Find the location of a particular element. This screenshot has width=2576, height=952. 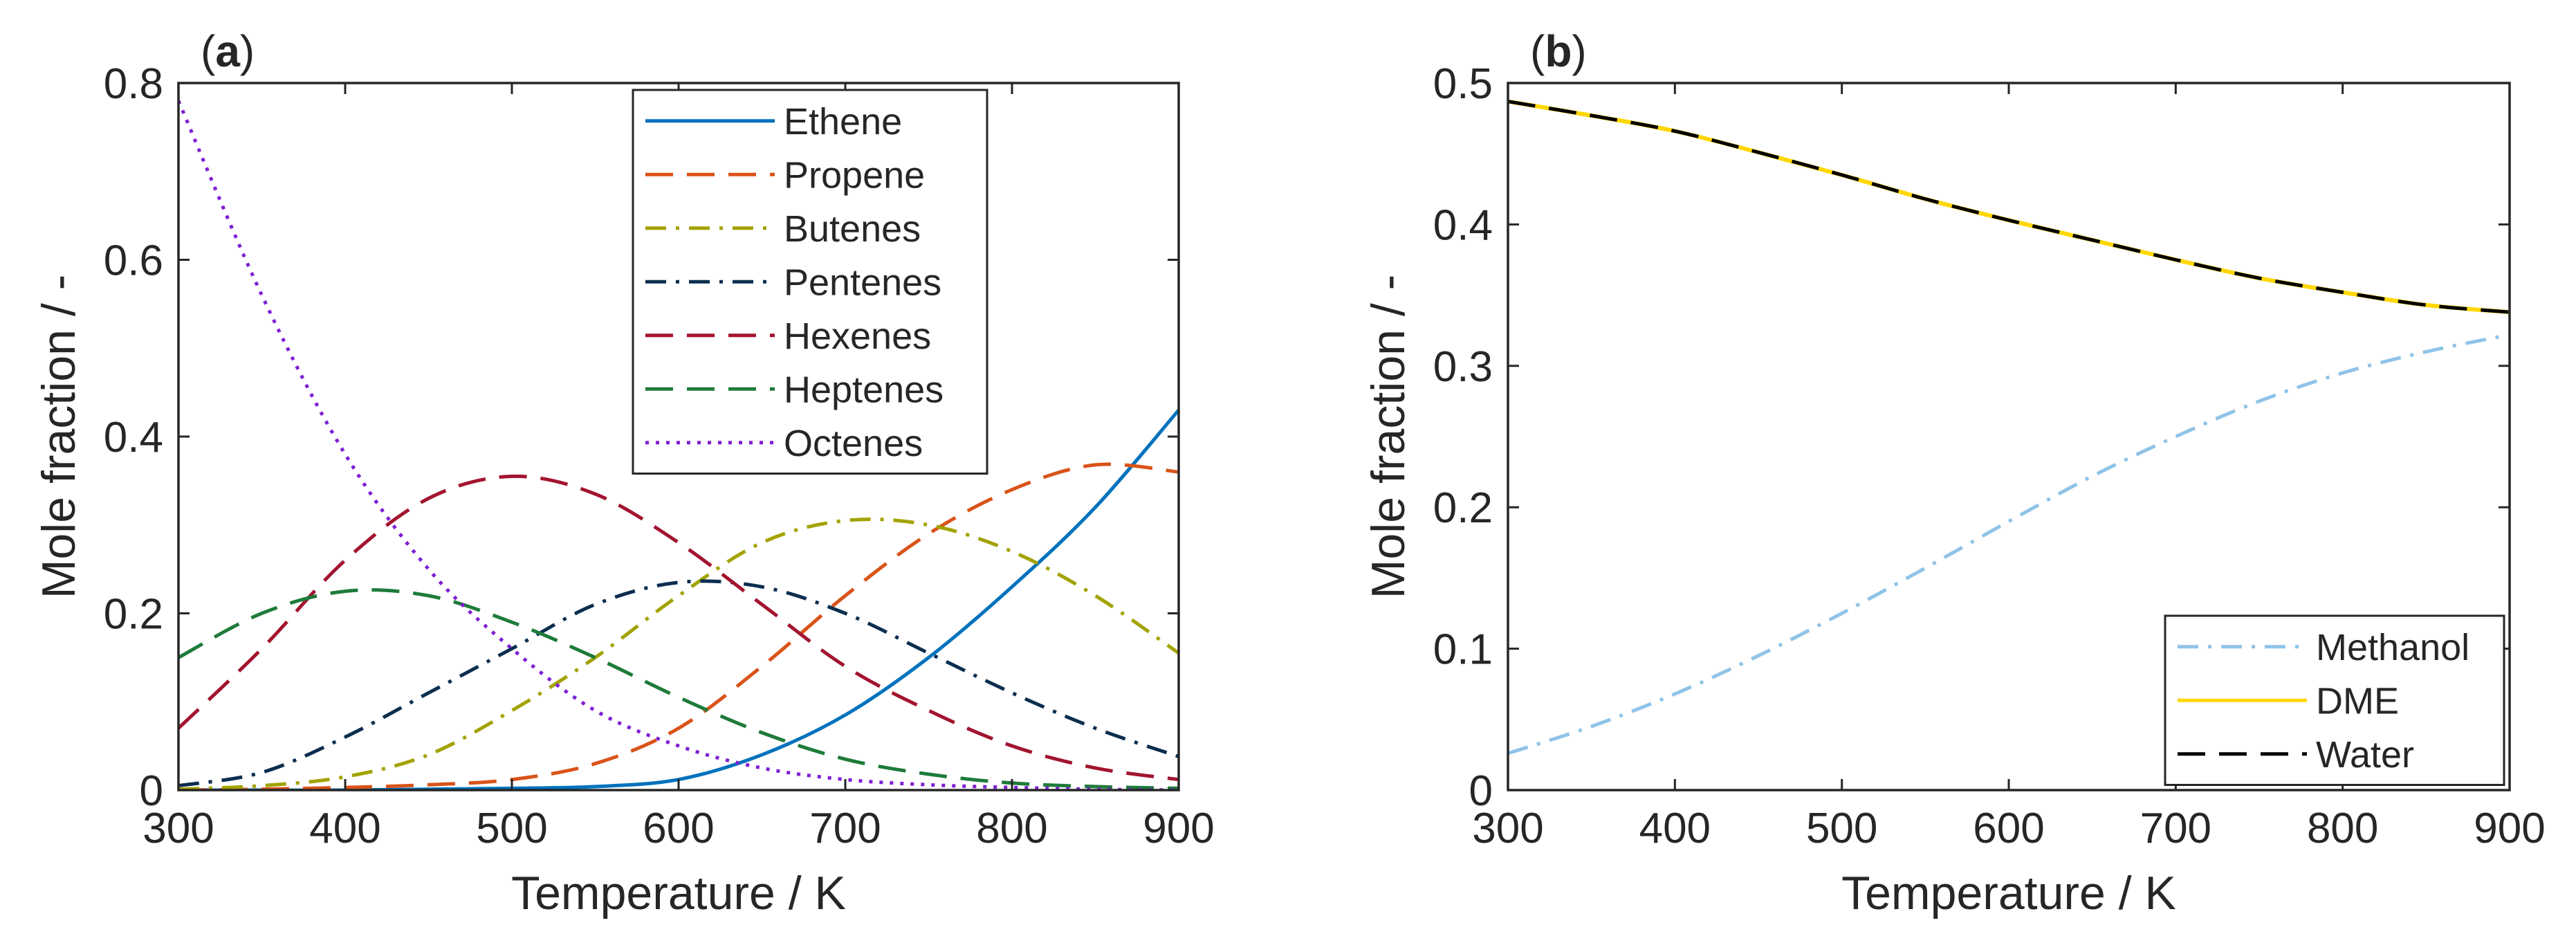

legend-label-octenes: Octenes is located at coordinates (853, 443).